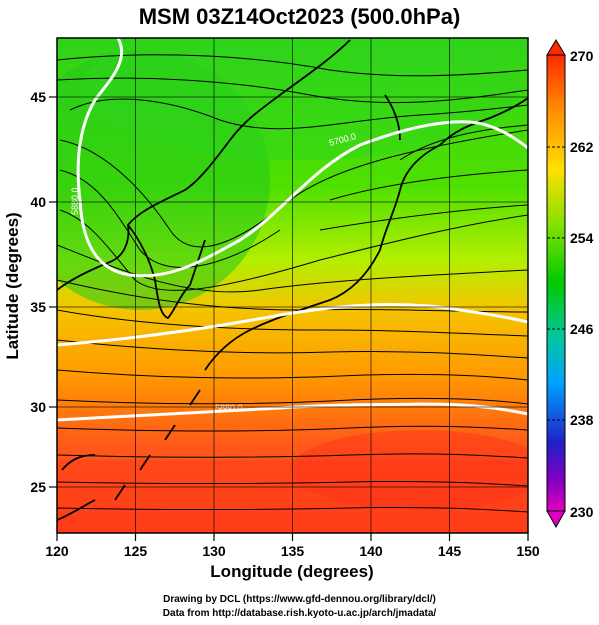  I want to click on x-tick-label: 120, so click(57, 551).